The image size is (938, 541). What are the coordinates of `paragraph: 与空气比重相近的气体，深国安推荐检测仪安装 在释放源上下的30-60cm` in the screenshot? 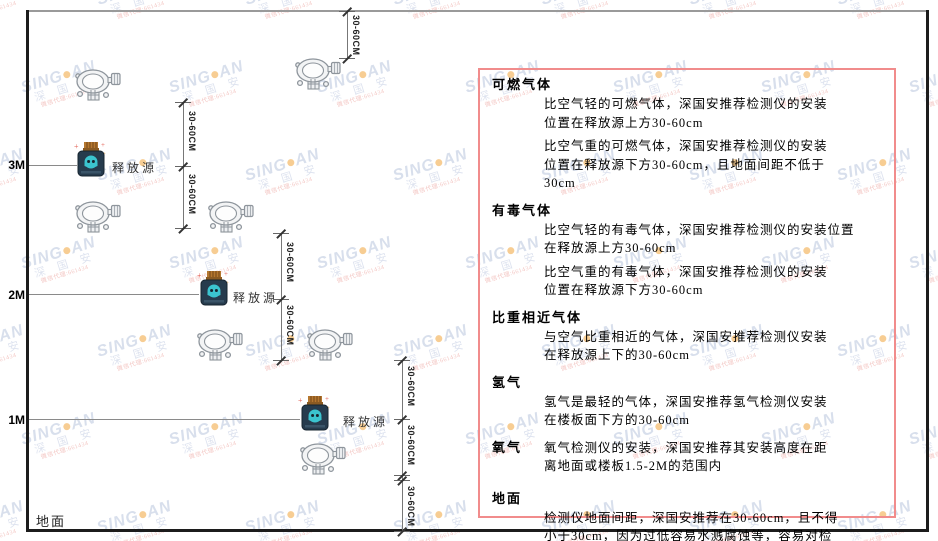 It's located at (686, 346).